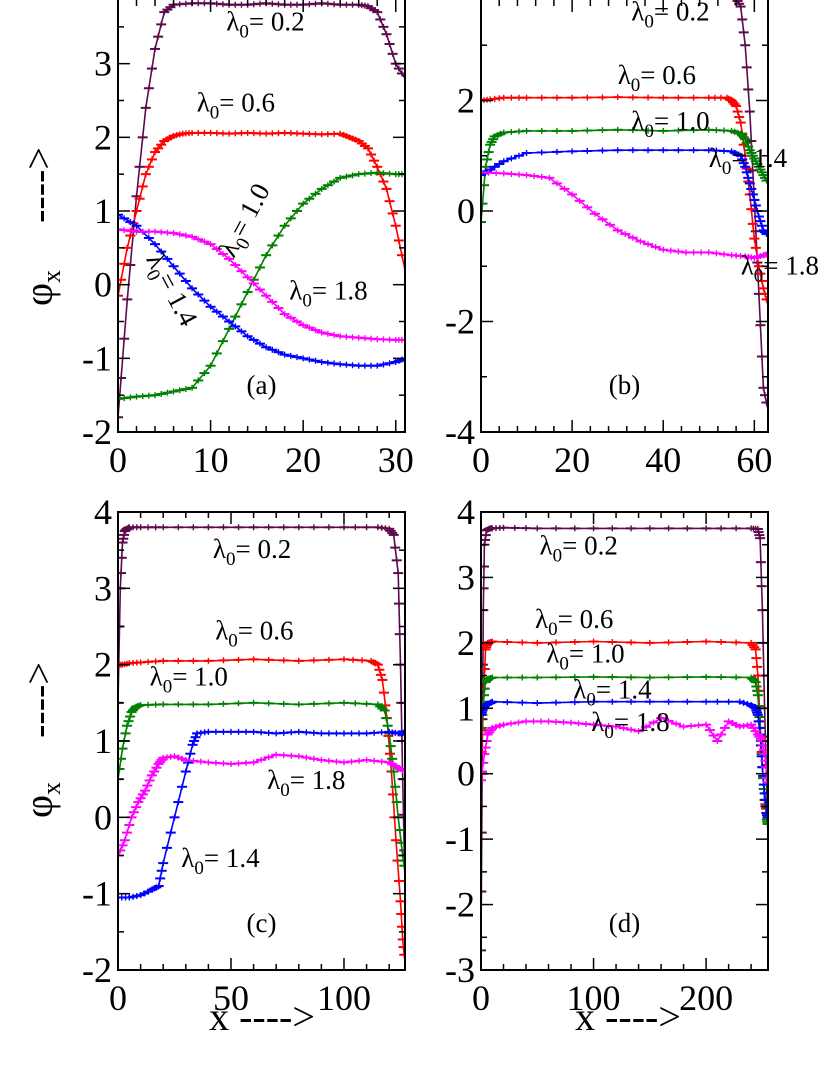 The height and width of the screenshot is (1075, 830). I want to click on x-tick-label: 60, so click(754, 460).